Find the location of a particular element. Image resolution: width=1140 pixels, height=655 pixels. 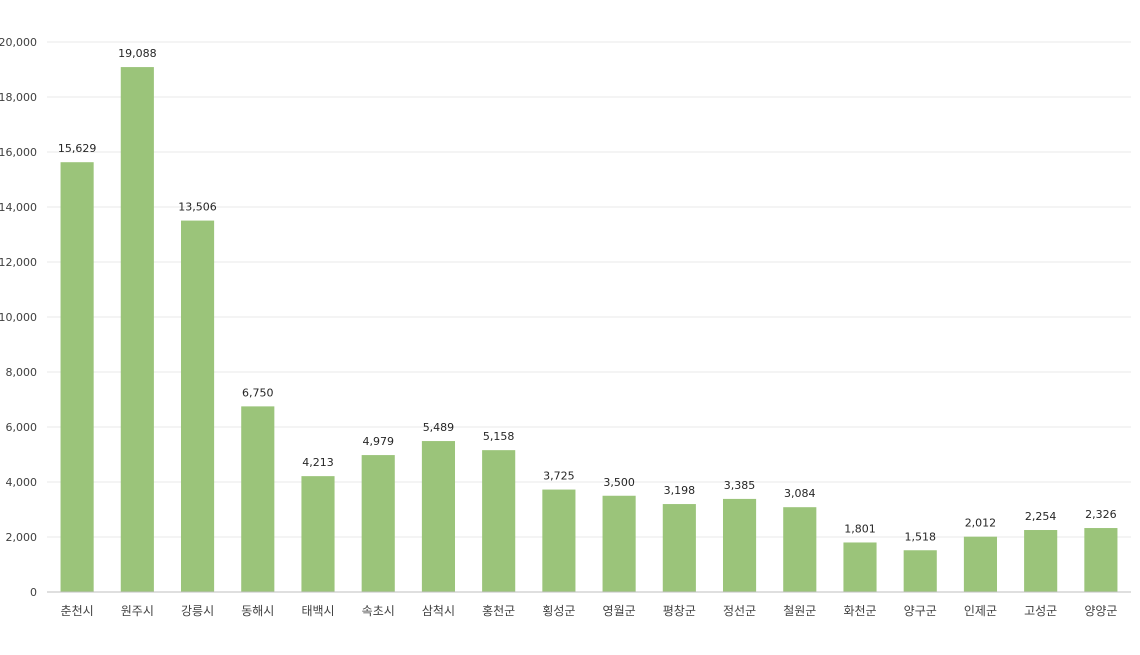

x-tick-label: 영월군 is located at coordinates (619, 611).